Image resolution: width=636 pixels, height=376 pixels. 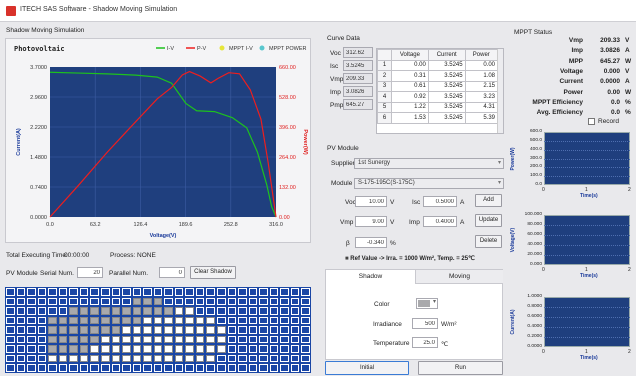 I want to click on table-row: 3 0.61 3.5245 2.15, so click(x=438, y=86).